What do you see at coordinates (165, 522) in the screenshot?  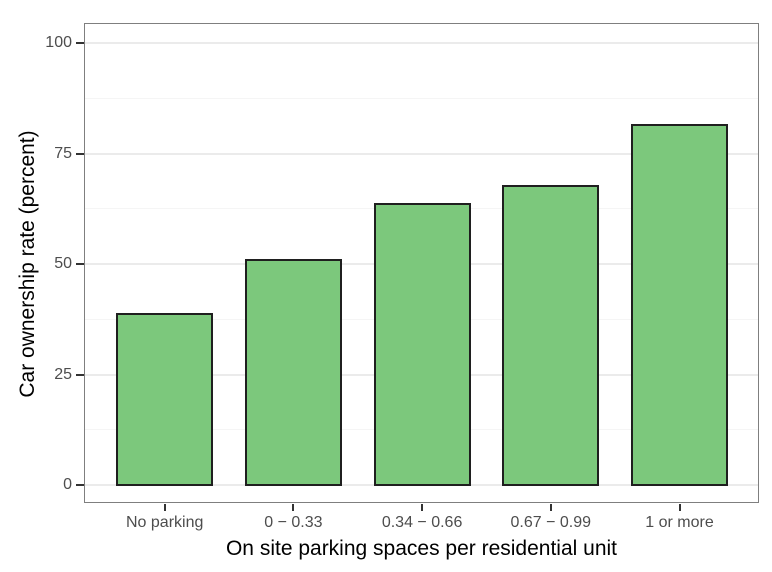 I see `x-tick-label: No parking` at bounding box center [165, 522].